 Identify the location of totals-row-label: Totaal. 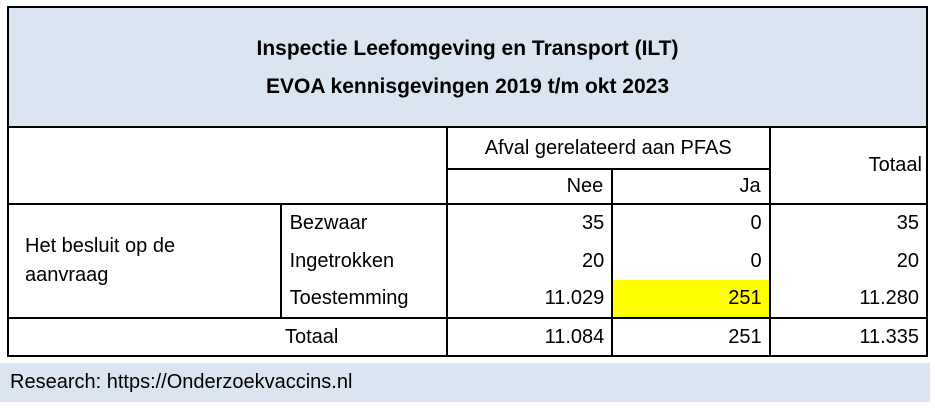
(227, 337).